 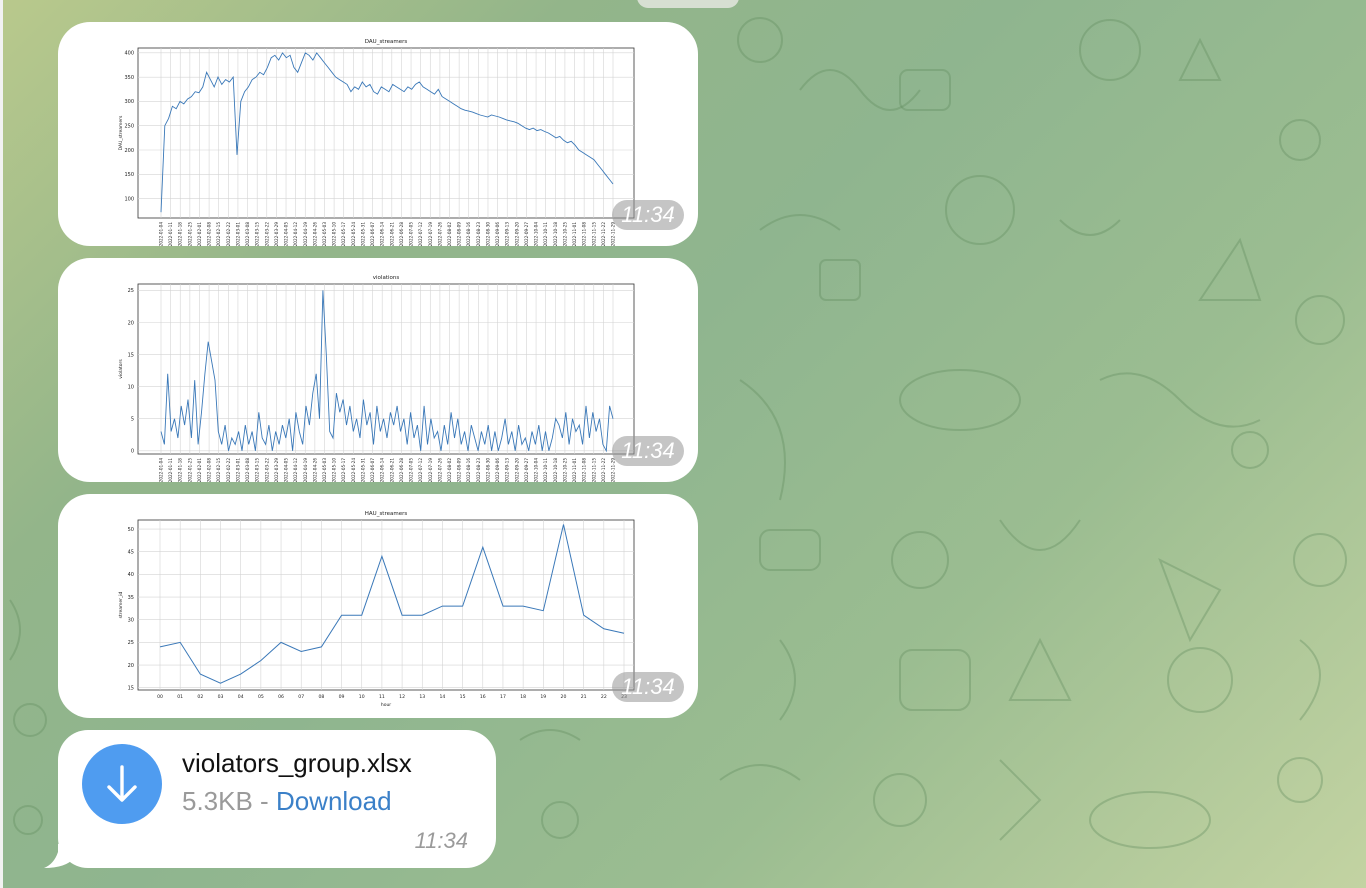 What do you see at coordinates (688, 4) in the screenshot?
I see `previous-message-bubble` at bounding box center [688, 4].